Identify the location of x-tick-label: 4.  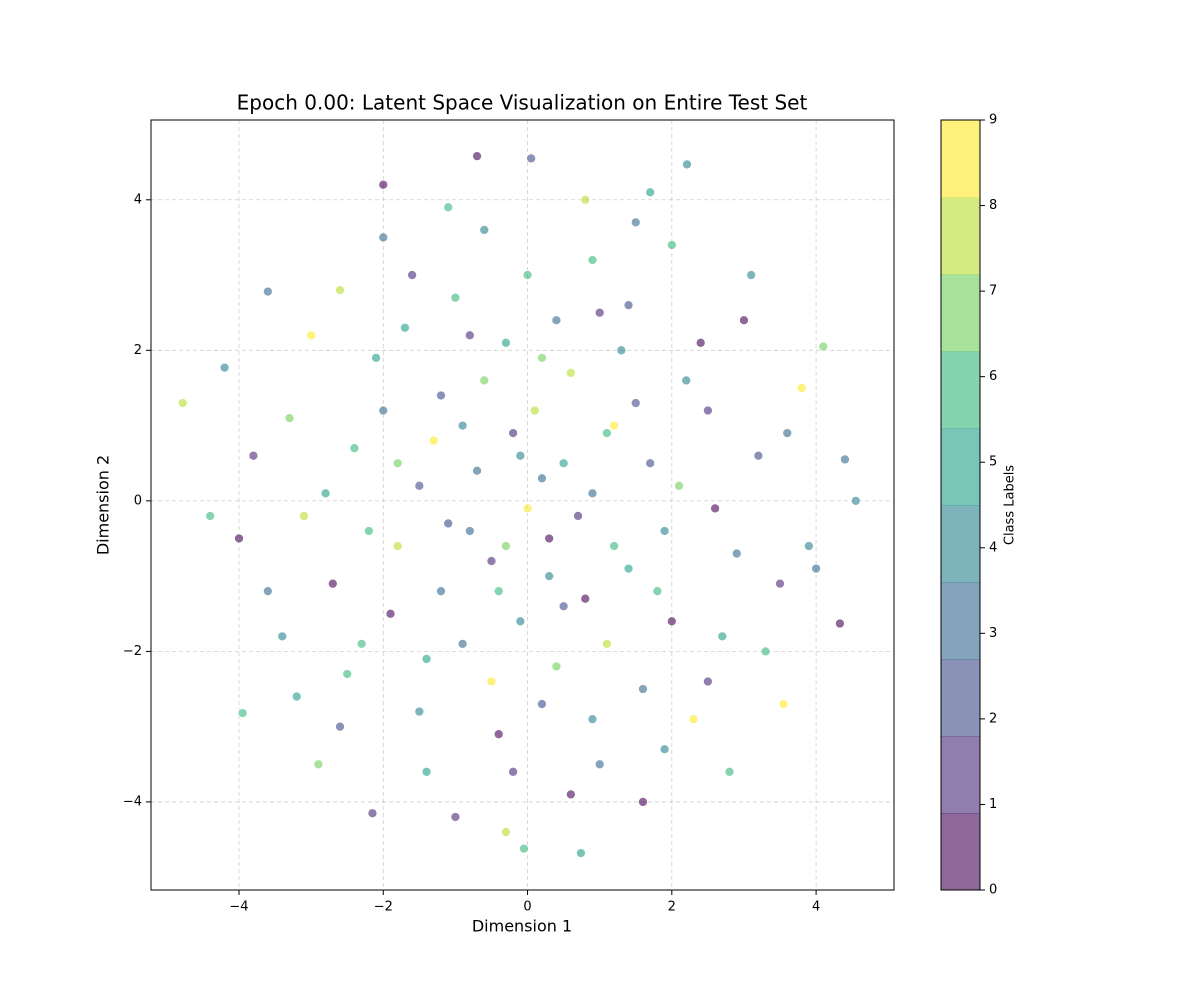
(816, 907).